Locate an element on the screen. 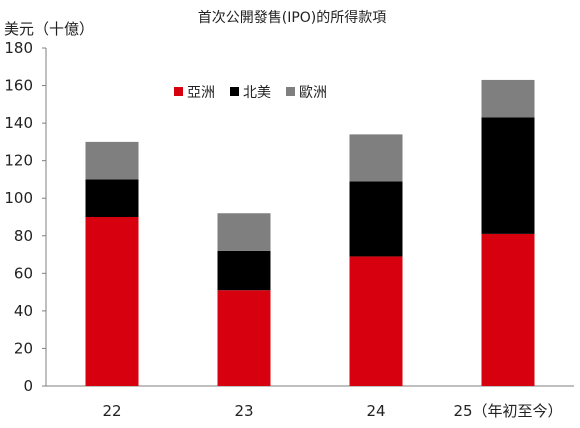 The image size is (580, 428). legend: 亞洲 北美 歐洲 is located at coordinates (250, 93).